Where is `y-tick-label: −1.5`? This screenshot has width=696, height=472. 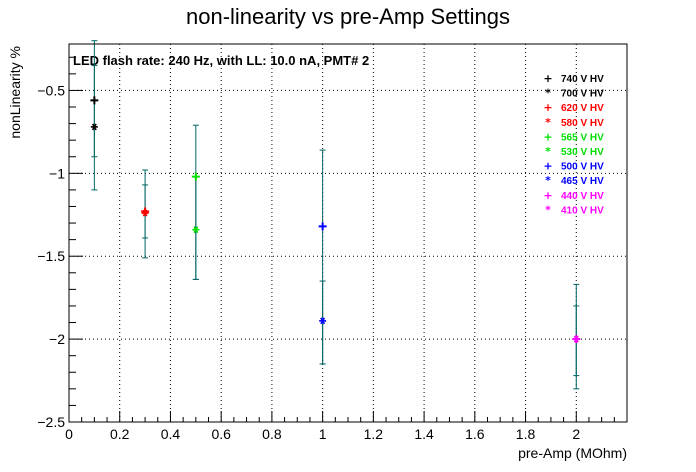 y-tick-label: −1.5 is located at coordinates (51, 256).